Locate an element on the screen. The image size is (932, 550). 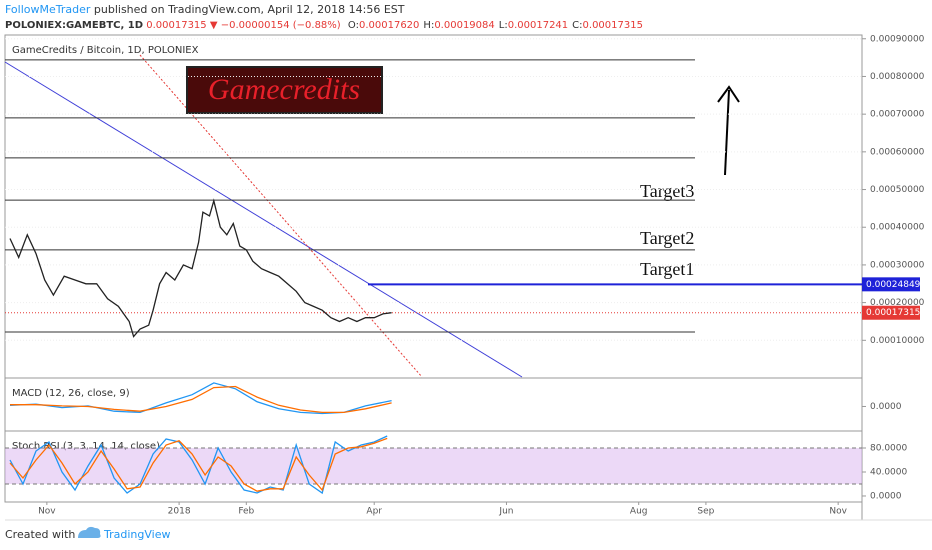
arrow: ▼ is located at coordinates (214, 25).